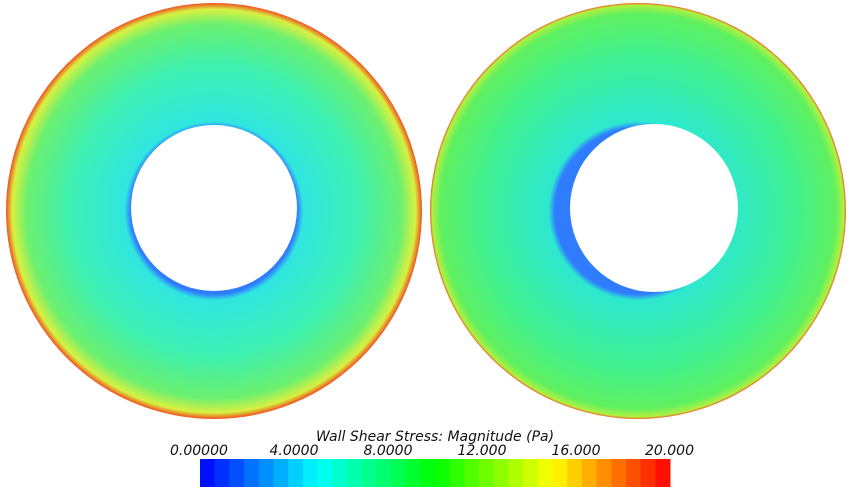  What do you see at coordinates (669, 451) in the screenshot?
I see `colorbar-tick-label: 20.000` at bounding box center [669, 451].